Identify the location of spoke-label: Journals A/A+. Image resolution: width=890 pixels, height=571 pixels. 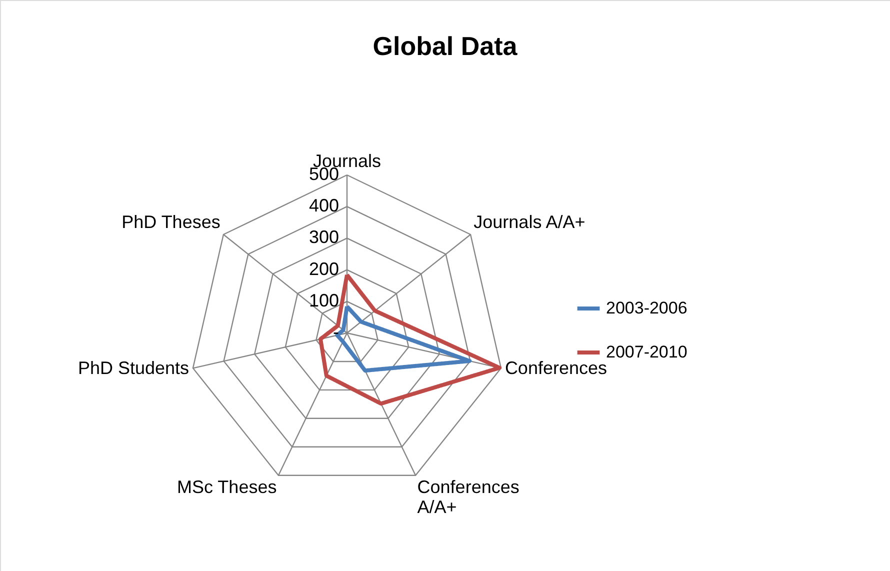
(530, 222).